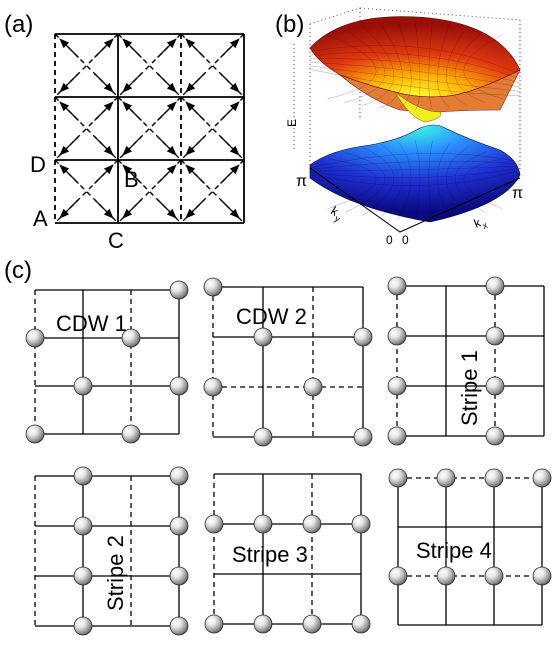 The height and width of the screenshot is (646, 556). I want to click on point-label-c: C, so click(116, 240).